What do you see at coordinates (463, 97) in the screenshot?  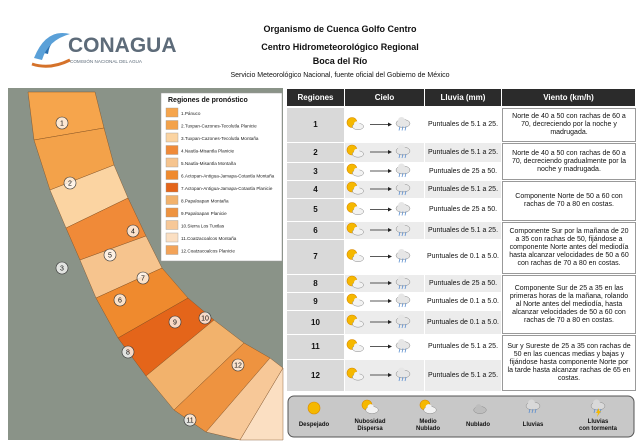 I see `table-header: Lluvia (mm)` at bounding box center [463, 97].